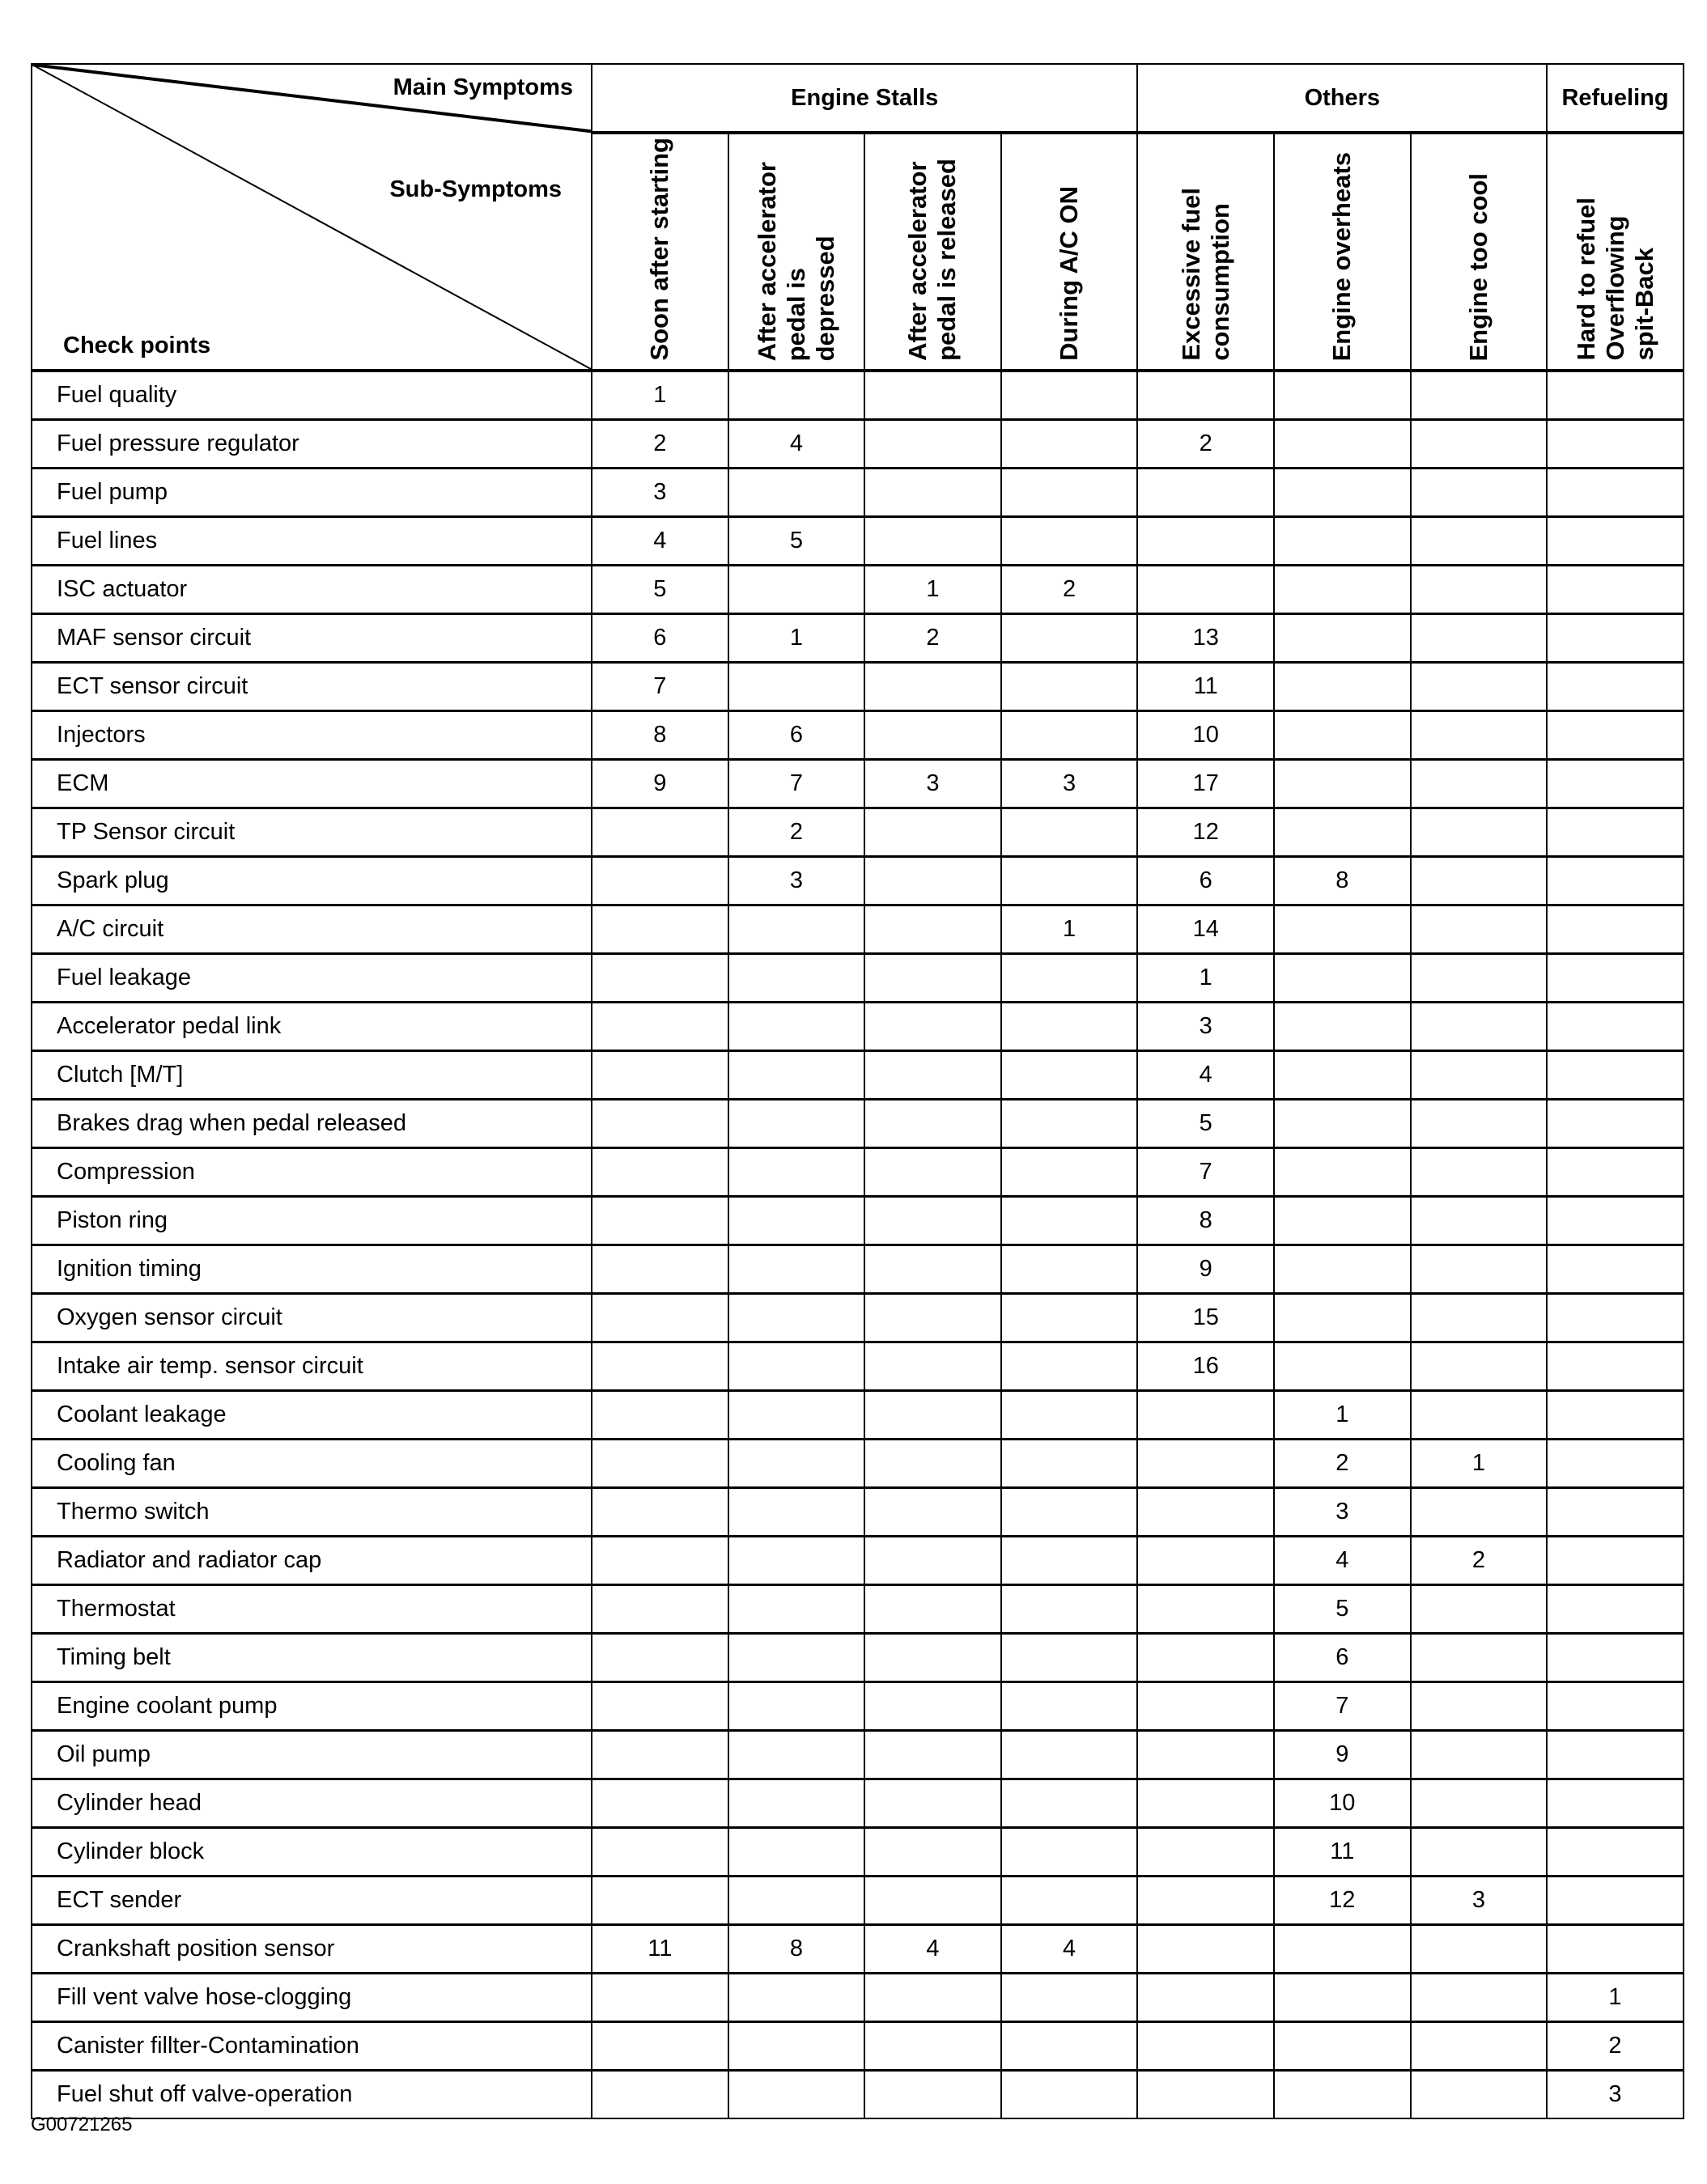 Image resolution: width=1707 pixels, height=2184 pixels. Describe the element at coordinates (311, 1754) in the screenshot. I see `check-point-name: Oil pump` at that location.